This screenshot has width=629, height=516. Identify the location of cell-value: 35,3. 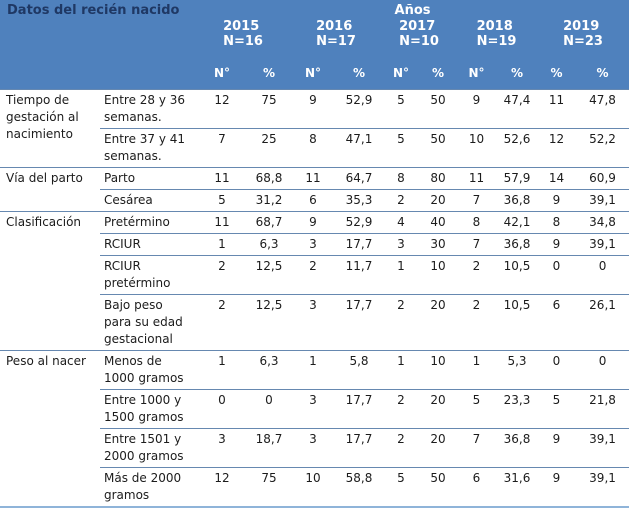
(359, 200).